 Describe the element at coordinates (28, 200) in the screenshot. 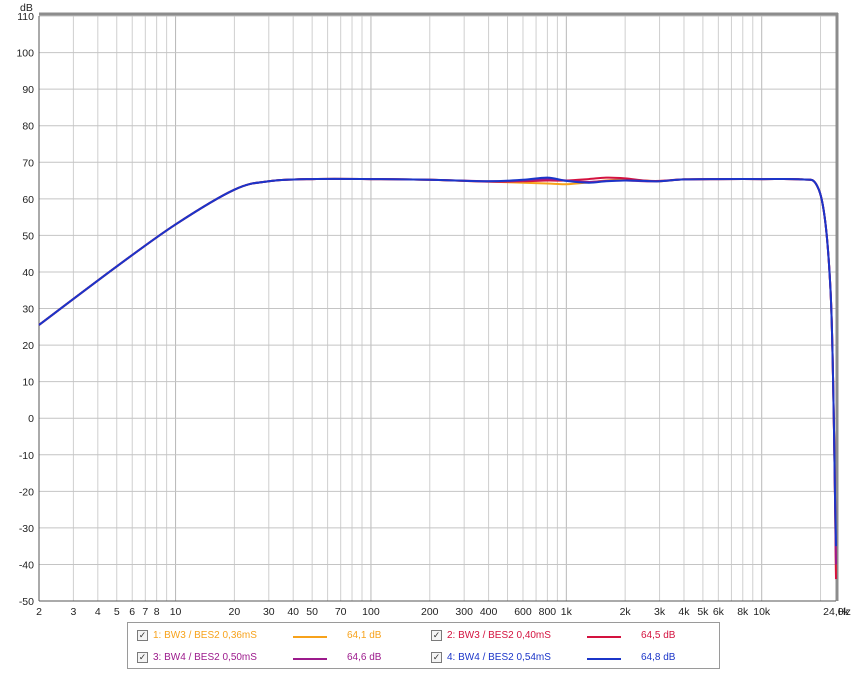

I see `y-tick-label: 60` at that location.